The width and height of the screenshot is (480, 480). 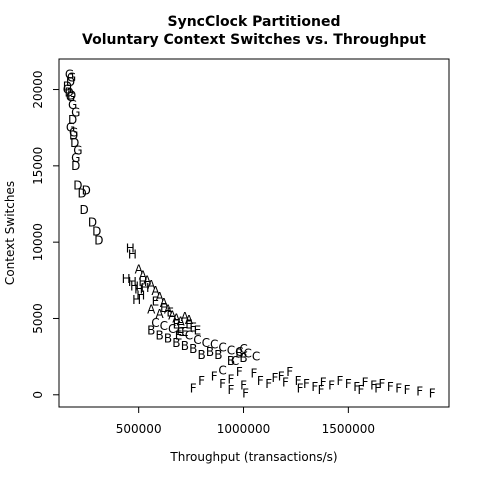 I want to click on y-tick-label: 10000, so click(x=38, y=242).